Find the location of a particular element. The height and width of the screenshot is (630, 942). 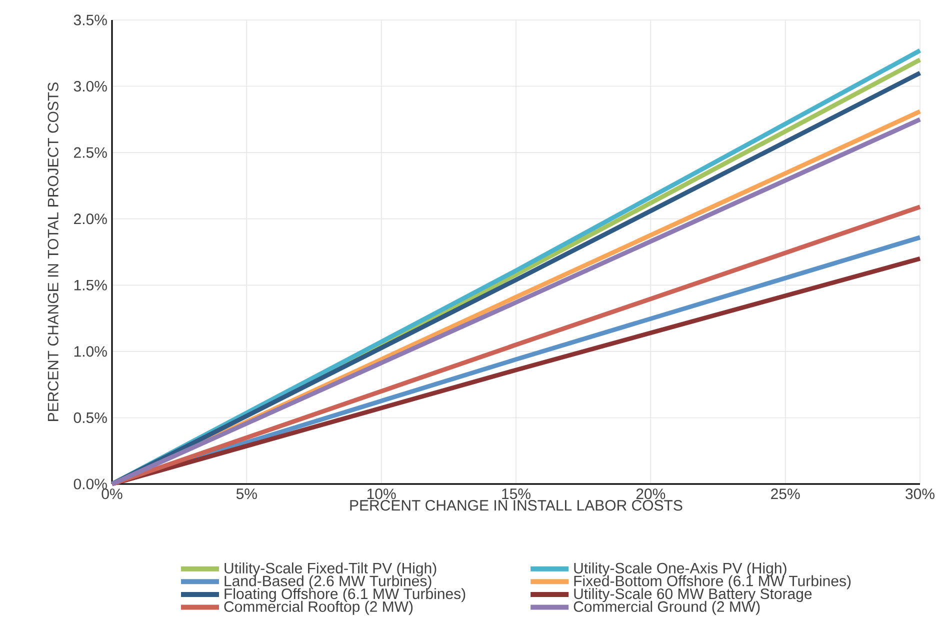

x-tick-label: 25% is located at coordinates (785, 494).